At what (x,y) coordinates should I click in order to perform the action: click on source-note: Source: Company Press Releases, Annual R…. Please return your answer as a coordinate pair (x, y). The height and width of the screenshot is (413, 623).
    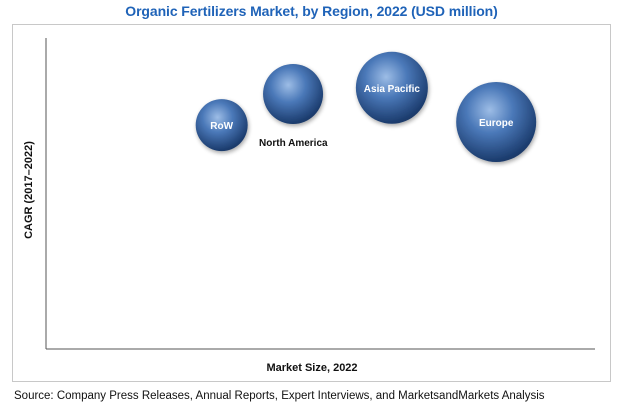
    Looking at the image, I should click on (279, 396).